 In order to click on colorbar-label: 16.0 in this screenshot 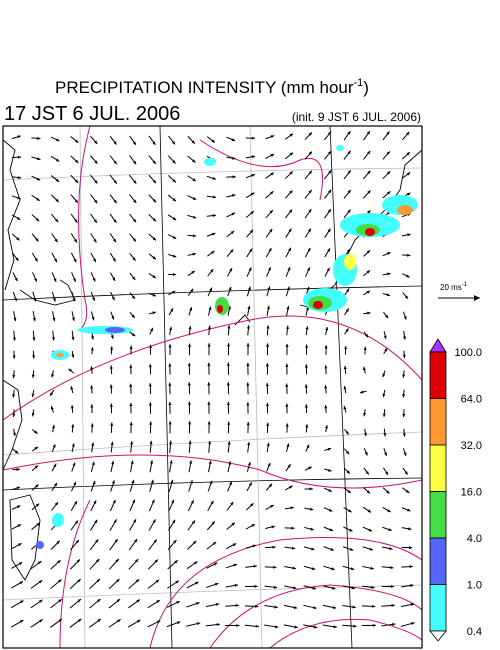, I will do `click(471, 493)`.